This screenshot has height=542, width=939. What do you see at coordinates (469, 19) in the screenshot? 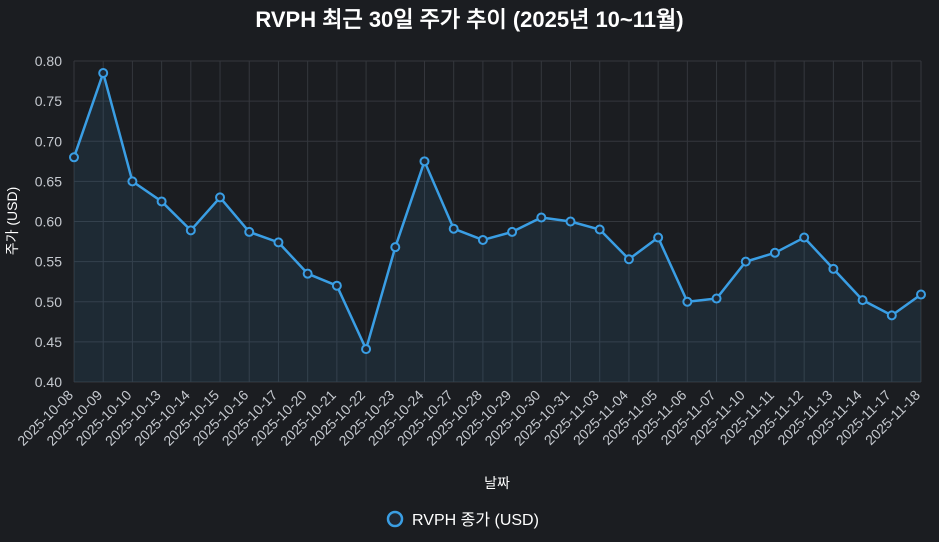
I see `chart-title: RVPH 최근 30일 주가 추이 (2025년 10~11월)` at bounding box center [469, 19].